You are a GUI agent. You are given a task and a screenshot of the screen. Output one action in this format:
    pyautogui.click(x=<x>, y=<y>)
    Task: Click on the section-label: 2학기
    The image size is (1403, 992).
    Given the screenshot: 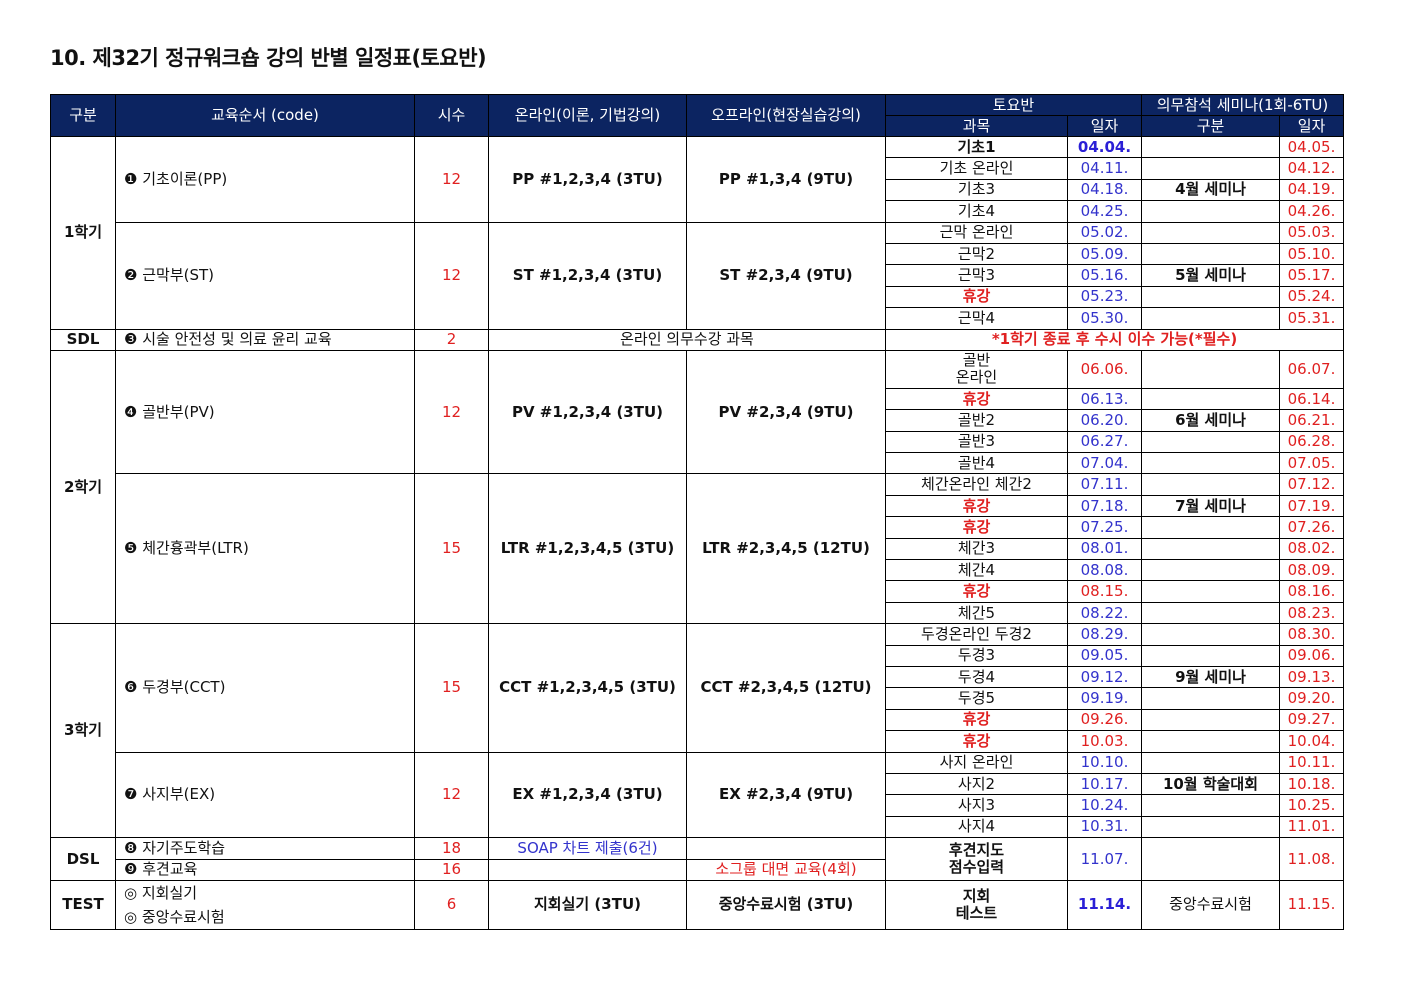 What is the action you would take?
    pyautogui.click(x=83, y=487)
    